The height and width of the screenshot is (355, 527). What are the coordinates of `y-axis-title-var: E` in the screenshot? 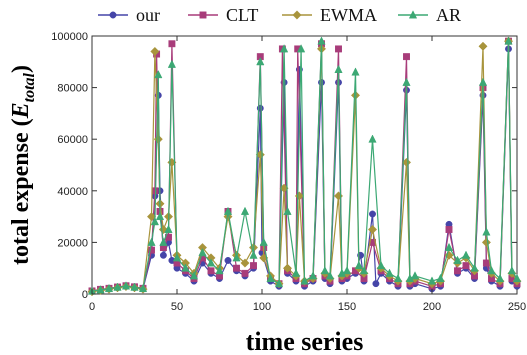 It's located at (21, 110).